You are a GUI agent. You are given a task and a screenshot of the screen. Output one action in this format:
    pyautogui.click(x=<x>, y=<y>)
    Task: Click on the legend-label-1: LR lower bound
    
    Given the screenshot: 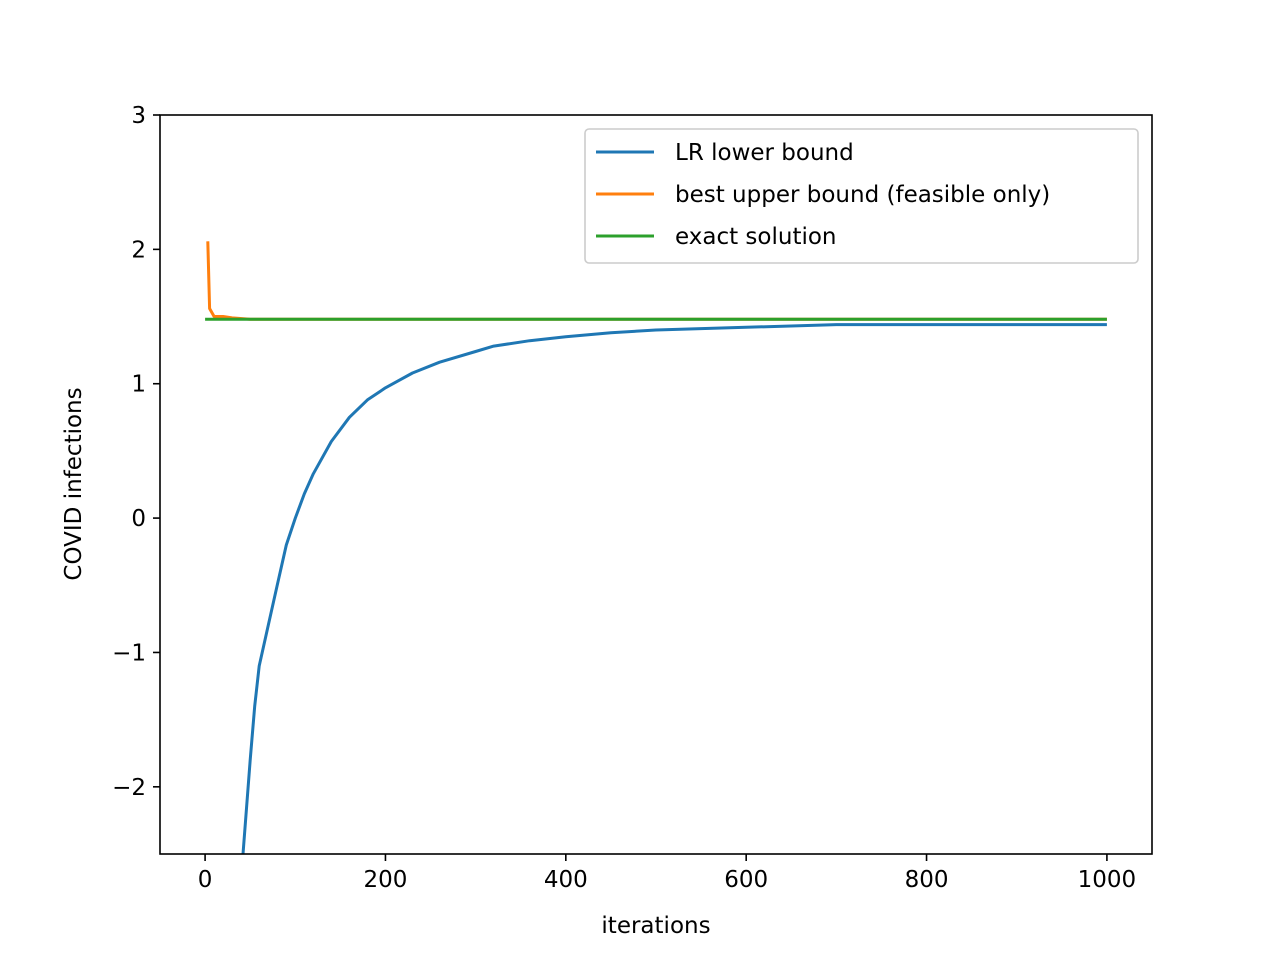 What is the action you would take?
    pyautogui.click(x=764, y=153)
    